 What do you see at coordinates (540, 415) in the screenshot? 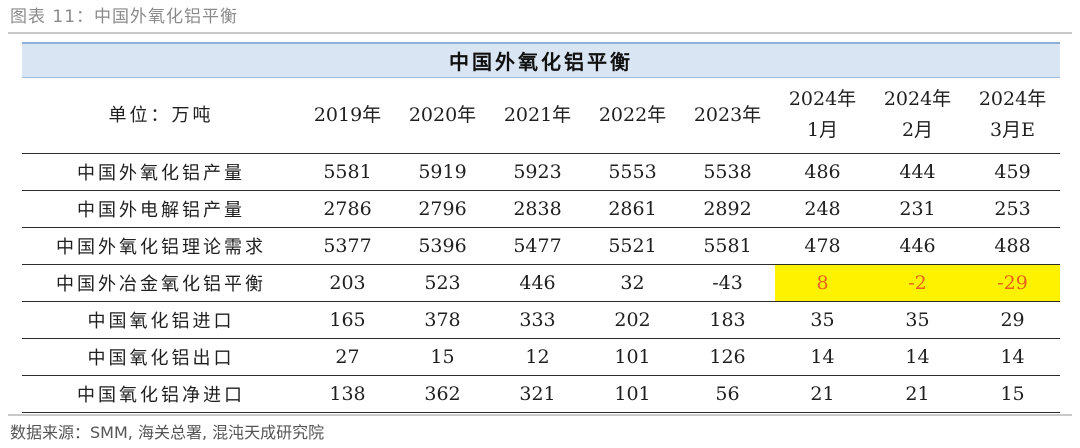
I see `bottom-divider` at bounding box center [540, 415].